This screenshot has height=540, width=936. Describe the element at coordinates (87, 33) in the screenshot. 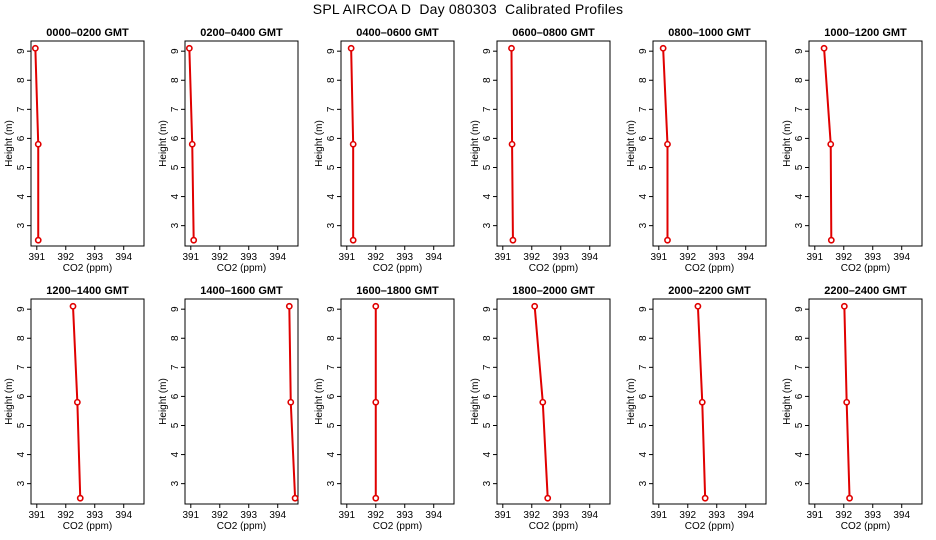

I see `panel-title: 0000–0200 GMT` at that location.